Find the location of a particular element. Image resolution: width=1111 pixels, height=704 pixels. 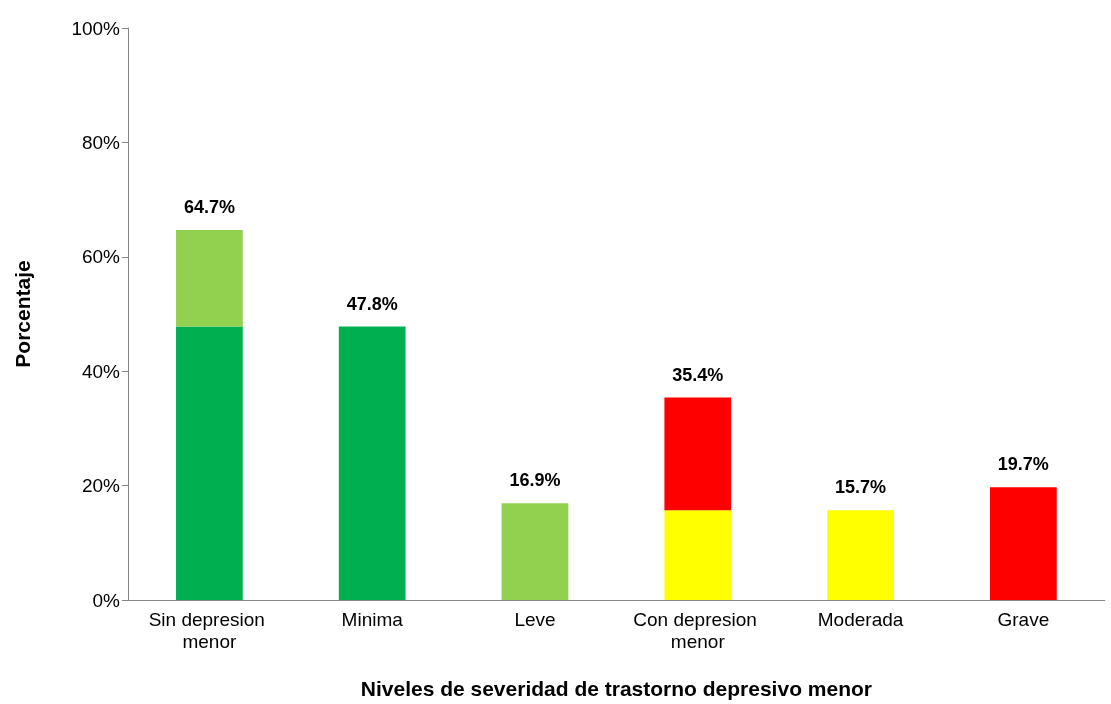

y-tick-label: 40% is located at coordinates (101, 371).